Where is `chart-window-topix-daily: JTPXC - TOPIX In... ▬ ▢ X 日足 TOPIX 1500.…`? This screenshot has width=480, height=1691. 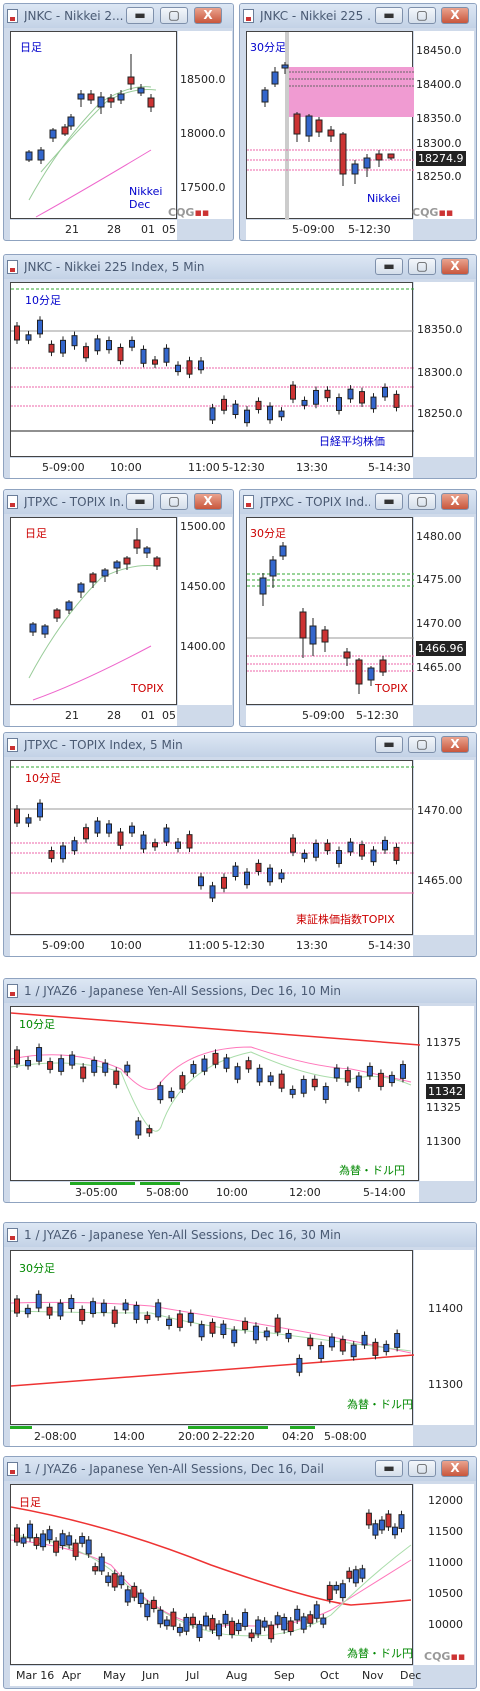 chart-window-topix-daily: JTPXC - TOPIX In... ▬ ▢ X 日足 TOPIX 1500.… is located at coordinates (118, 608).